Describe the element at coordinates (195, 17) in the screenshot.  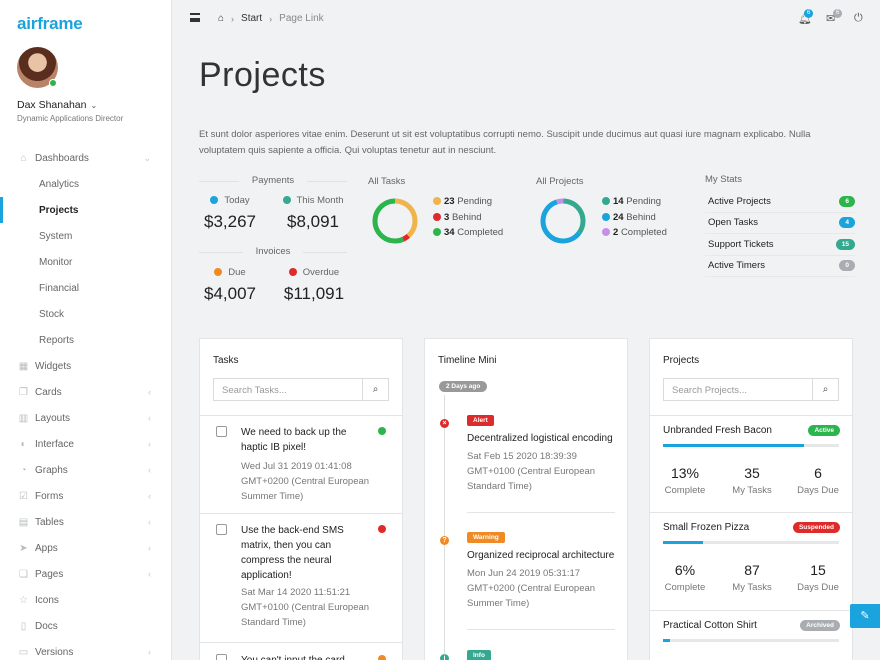
I see `menu-toggle-icon` at that location.